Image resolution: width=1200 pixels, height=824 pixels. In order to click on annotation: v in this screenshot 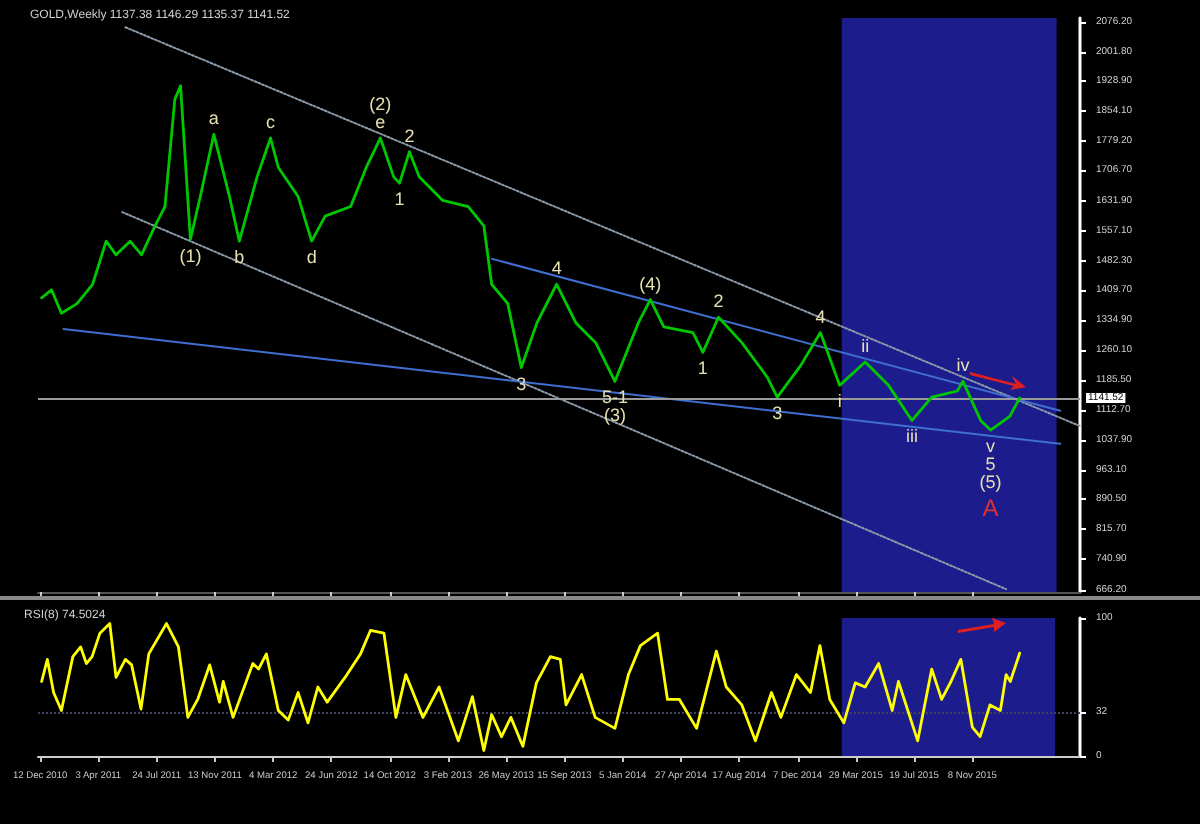, I will do `click(991, 446)`.